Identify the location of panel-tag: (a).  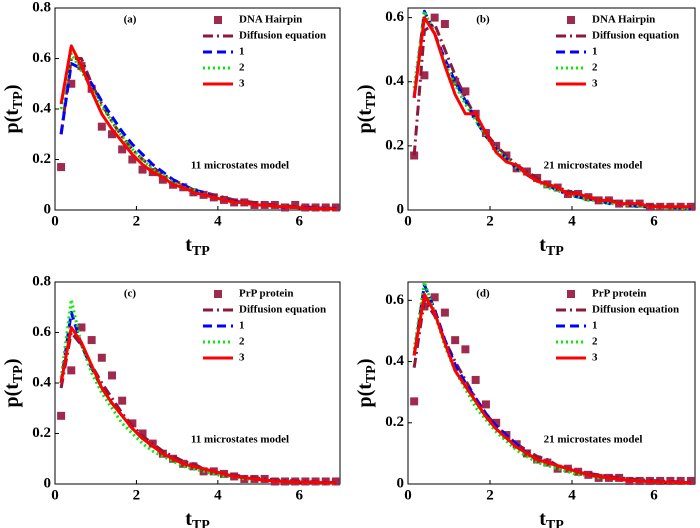
(130, 20).